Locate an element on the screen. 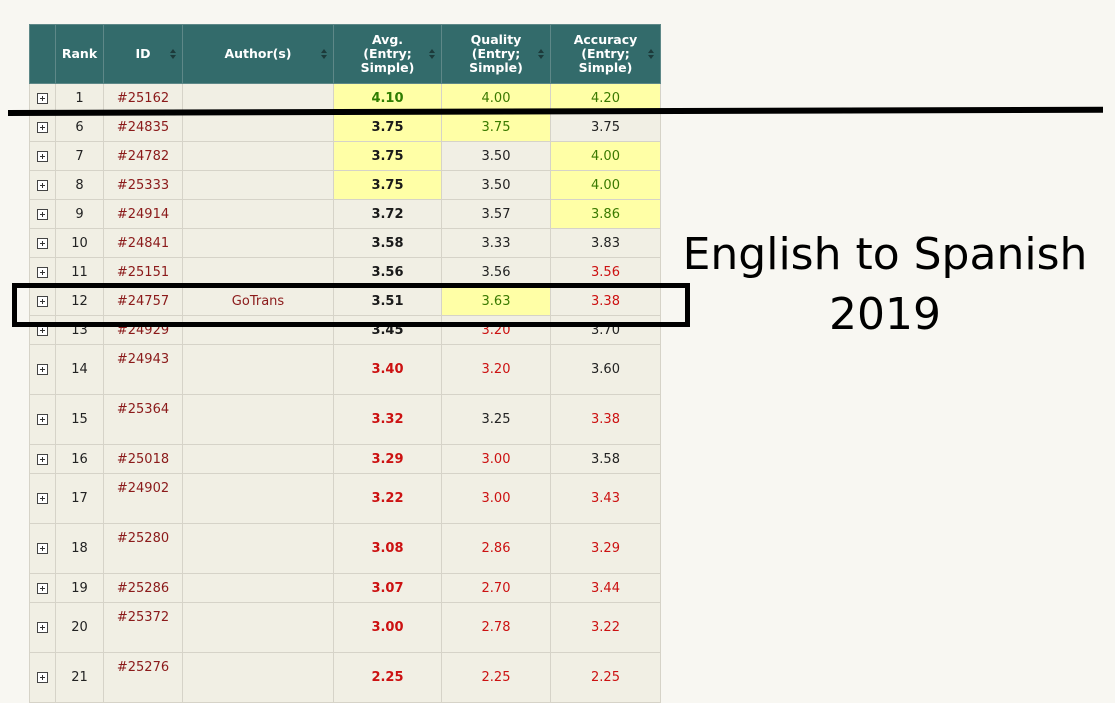  id-column-header: ID is located at coordinates (143, 54).